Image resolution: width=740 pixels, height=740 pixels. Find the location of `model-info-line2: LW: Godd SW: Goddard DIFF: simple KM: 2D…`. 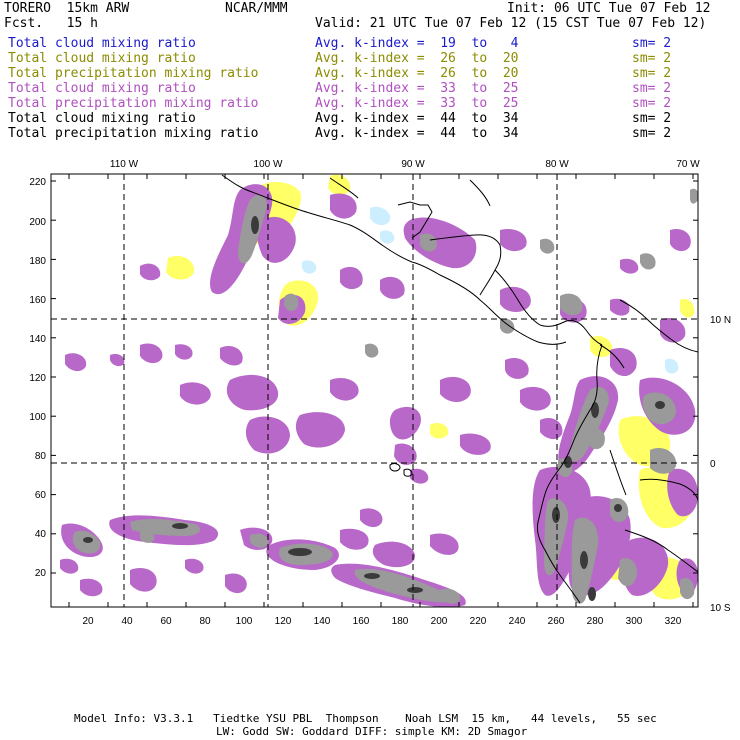

model-info-line2: LW: Godd SW: Goddard DIFF: simple KM: 2D… is located at coordinates (371, 731).